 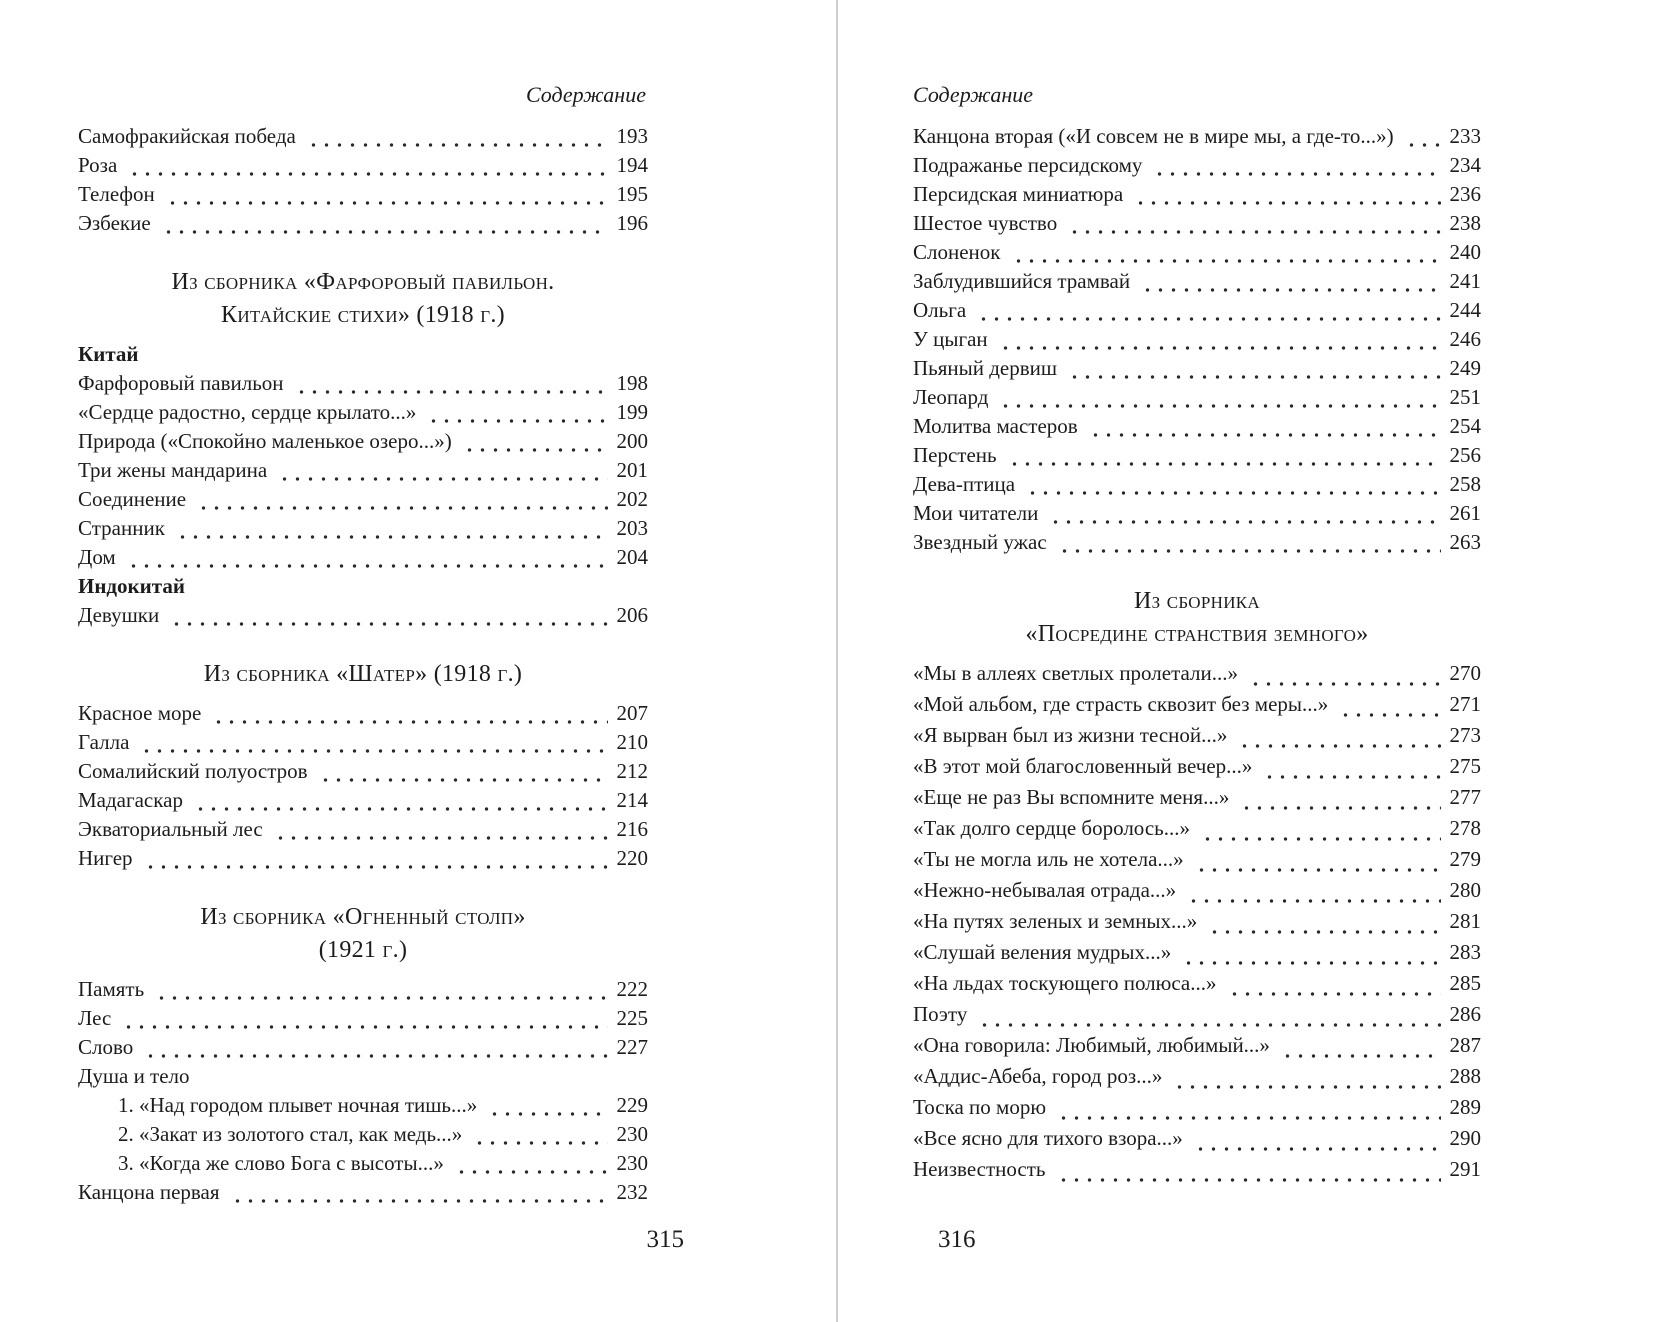 What do you see at coordinates (1465, 983) in the screenshot?
I see `toc-entry-page-number: 285` at bounding box center [1465, 983].